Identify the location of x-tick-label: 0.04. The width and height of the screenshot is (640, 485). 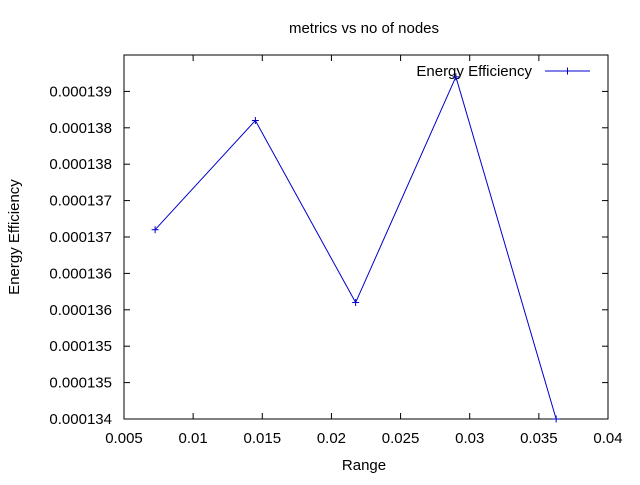
(607, 438).